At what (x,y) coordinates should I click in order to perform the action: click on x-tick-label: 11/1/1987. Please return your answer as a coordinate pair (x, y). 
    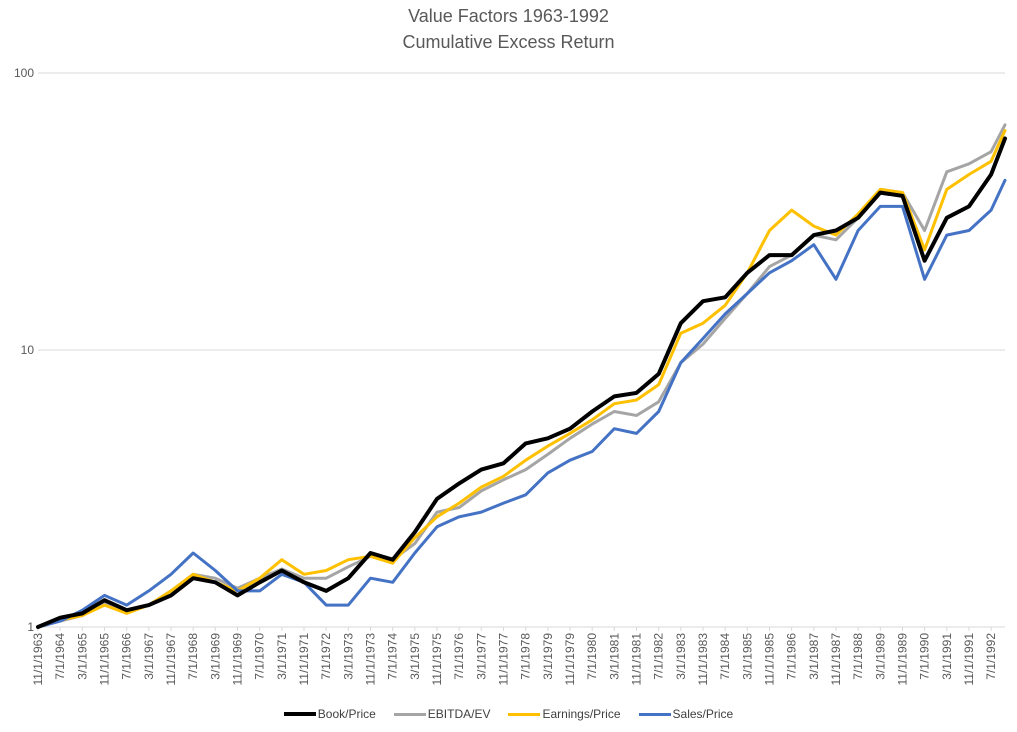
    Looking at the image, I should click on (836, 659).